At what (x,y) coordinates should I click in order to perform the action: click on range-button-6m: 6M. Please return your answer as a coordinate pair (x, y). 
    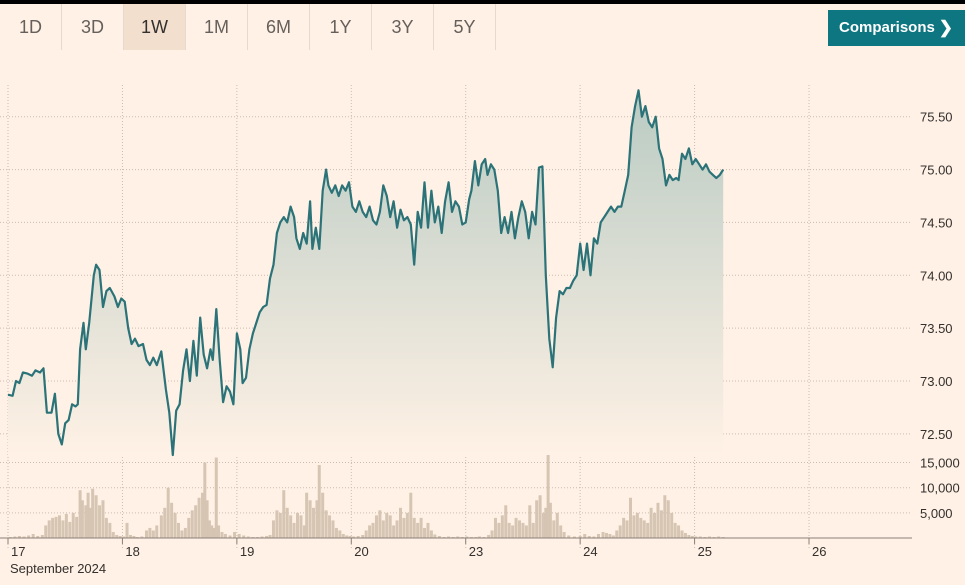
    Looking at the image, I should click on (279, 27).